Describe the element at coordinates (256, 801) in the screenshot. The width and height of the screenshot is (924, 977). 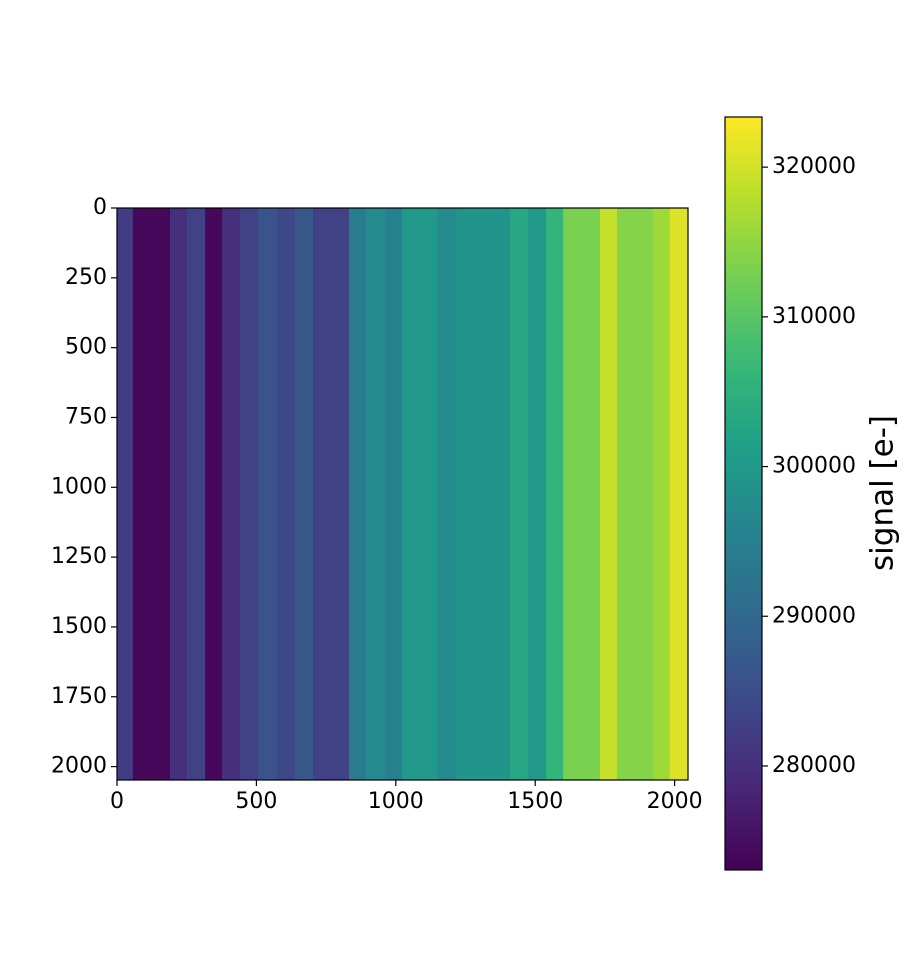
I see `x-tick-label: 500` at that location.